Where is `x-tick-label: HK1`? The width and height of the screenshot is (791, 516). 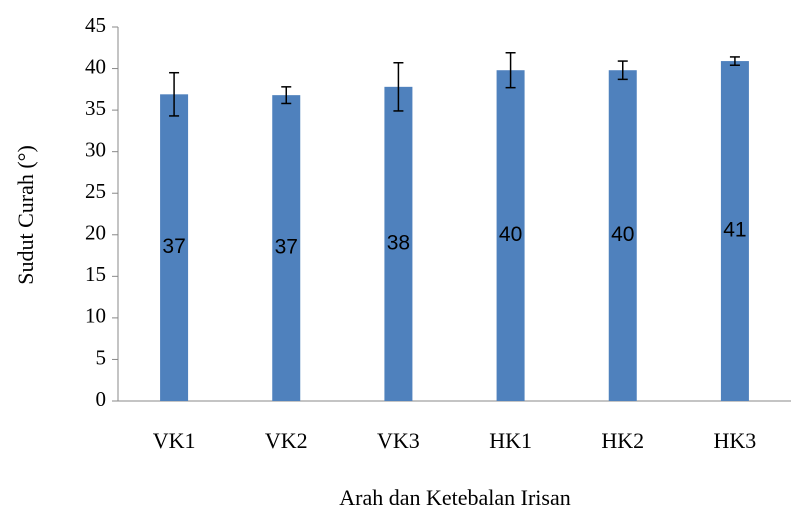
x-tick-label: HK1 is located at coordinates (510, 440).